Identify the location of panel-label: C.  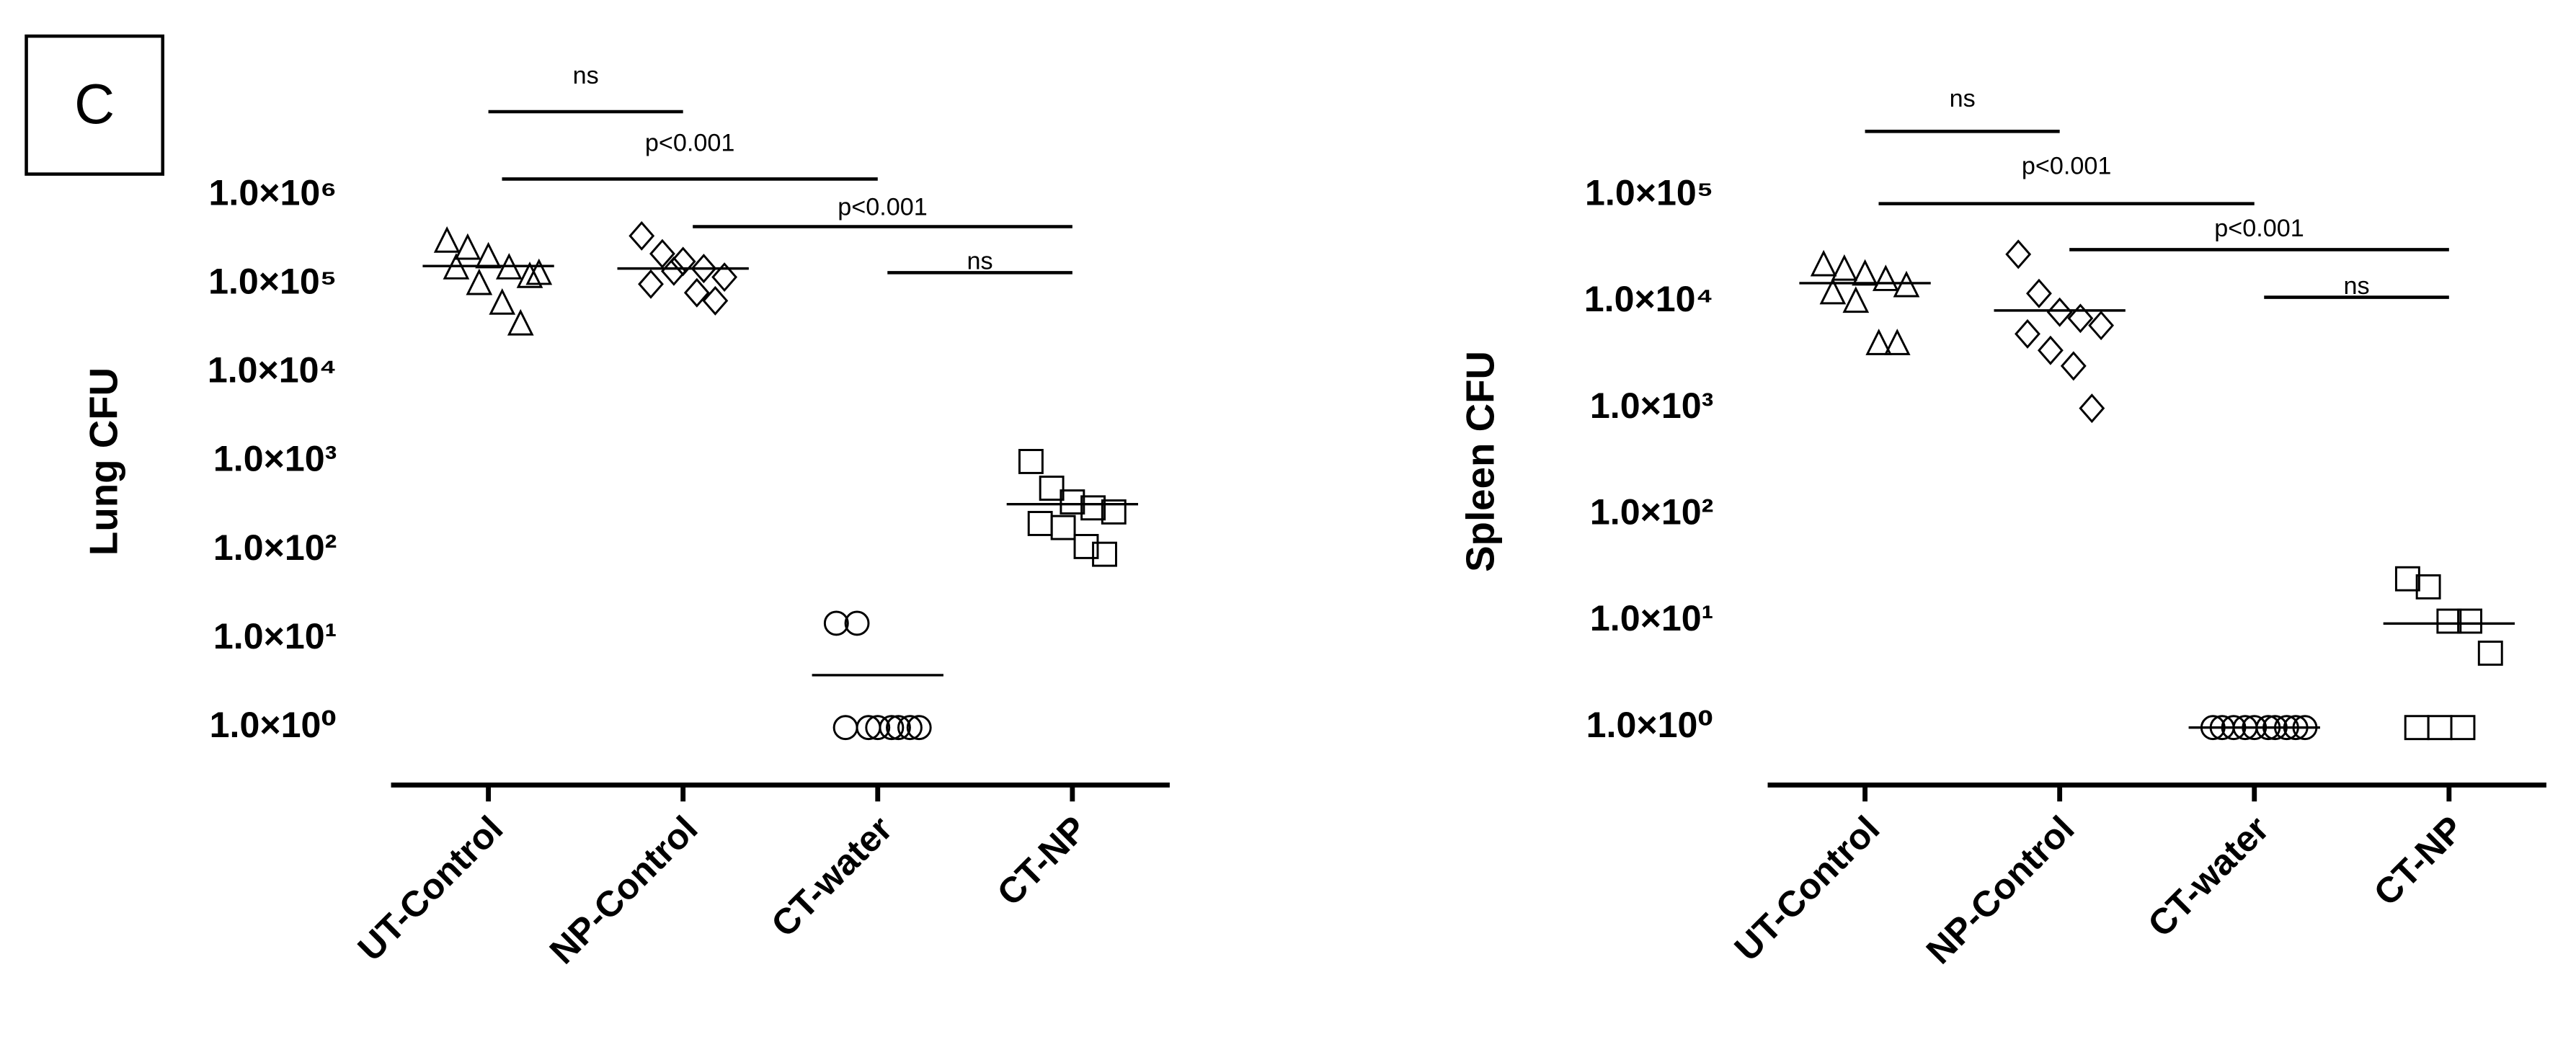
(94, 104).